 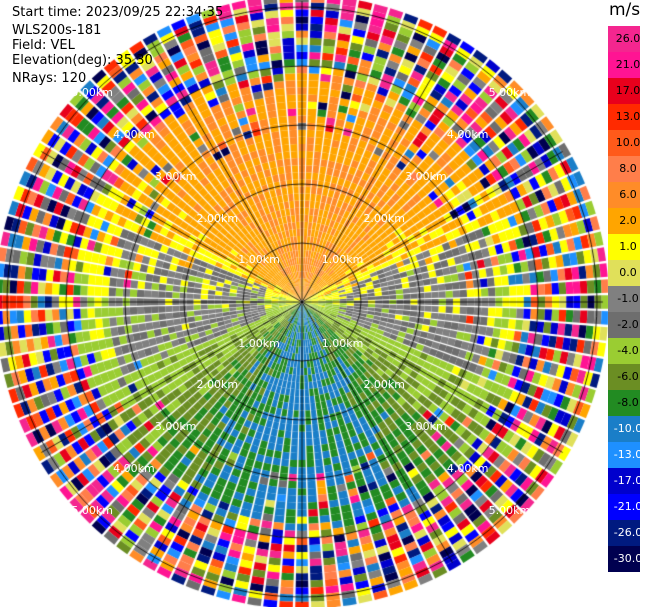 What do you see at coordinates (628, 454) in the screenshot?
I see `colorbar-tick-label: -13.0` at bounding box center [628, 454].